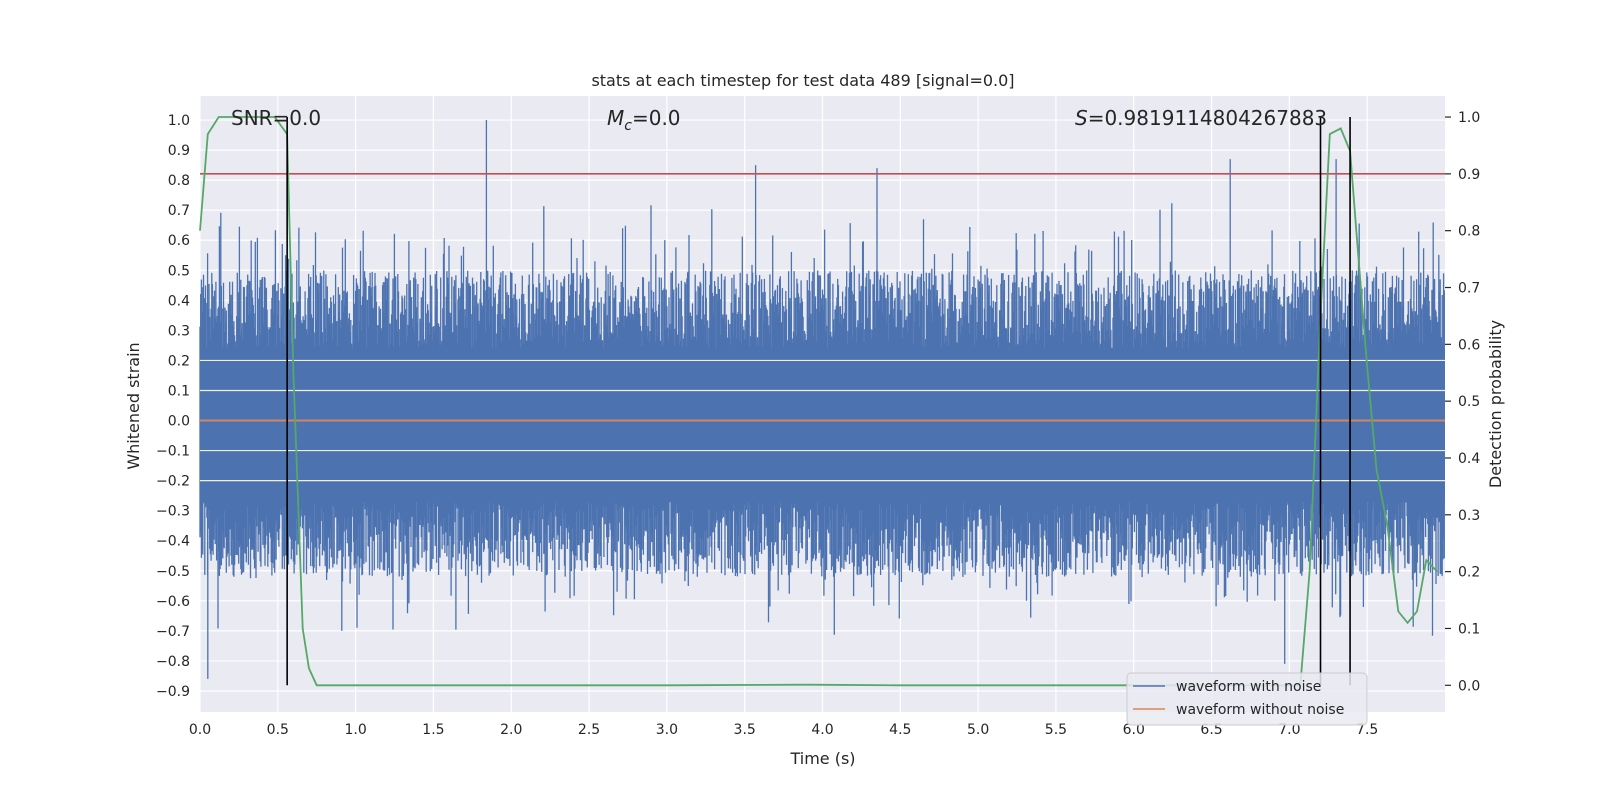 Image resolution: width=1600 pixels, height=800 pixels. Describe the element at coordinates (822, 730) in the screenshot. I see `x-tick-label: 4.0` at that location.